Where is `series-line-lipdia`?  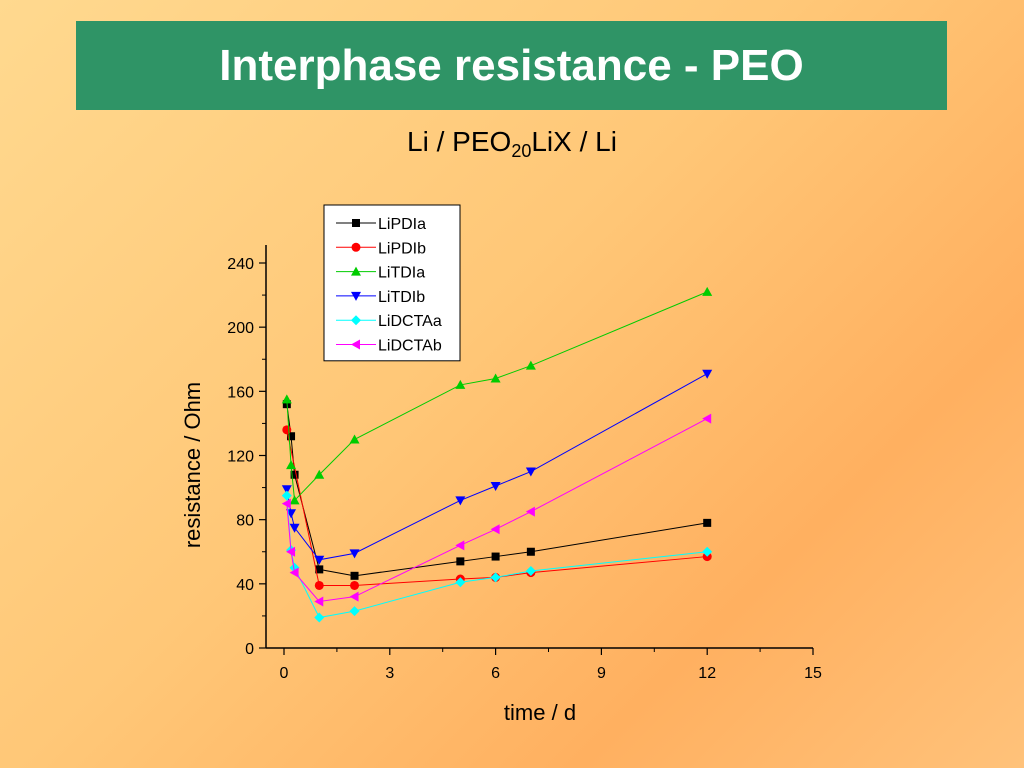 series-line-lipdia is located at coordinates (497, 490).